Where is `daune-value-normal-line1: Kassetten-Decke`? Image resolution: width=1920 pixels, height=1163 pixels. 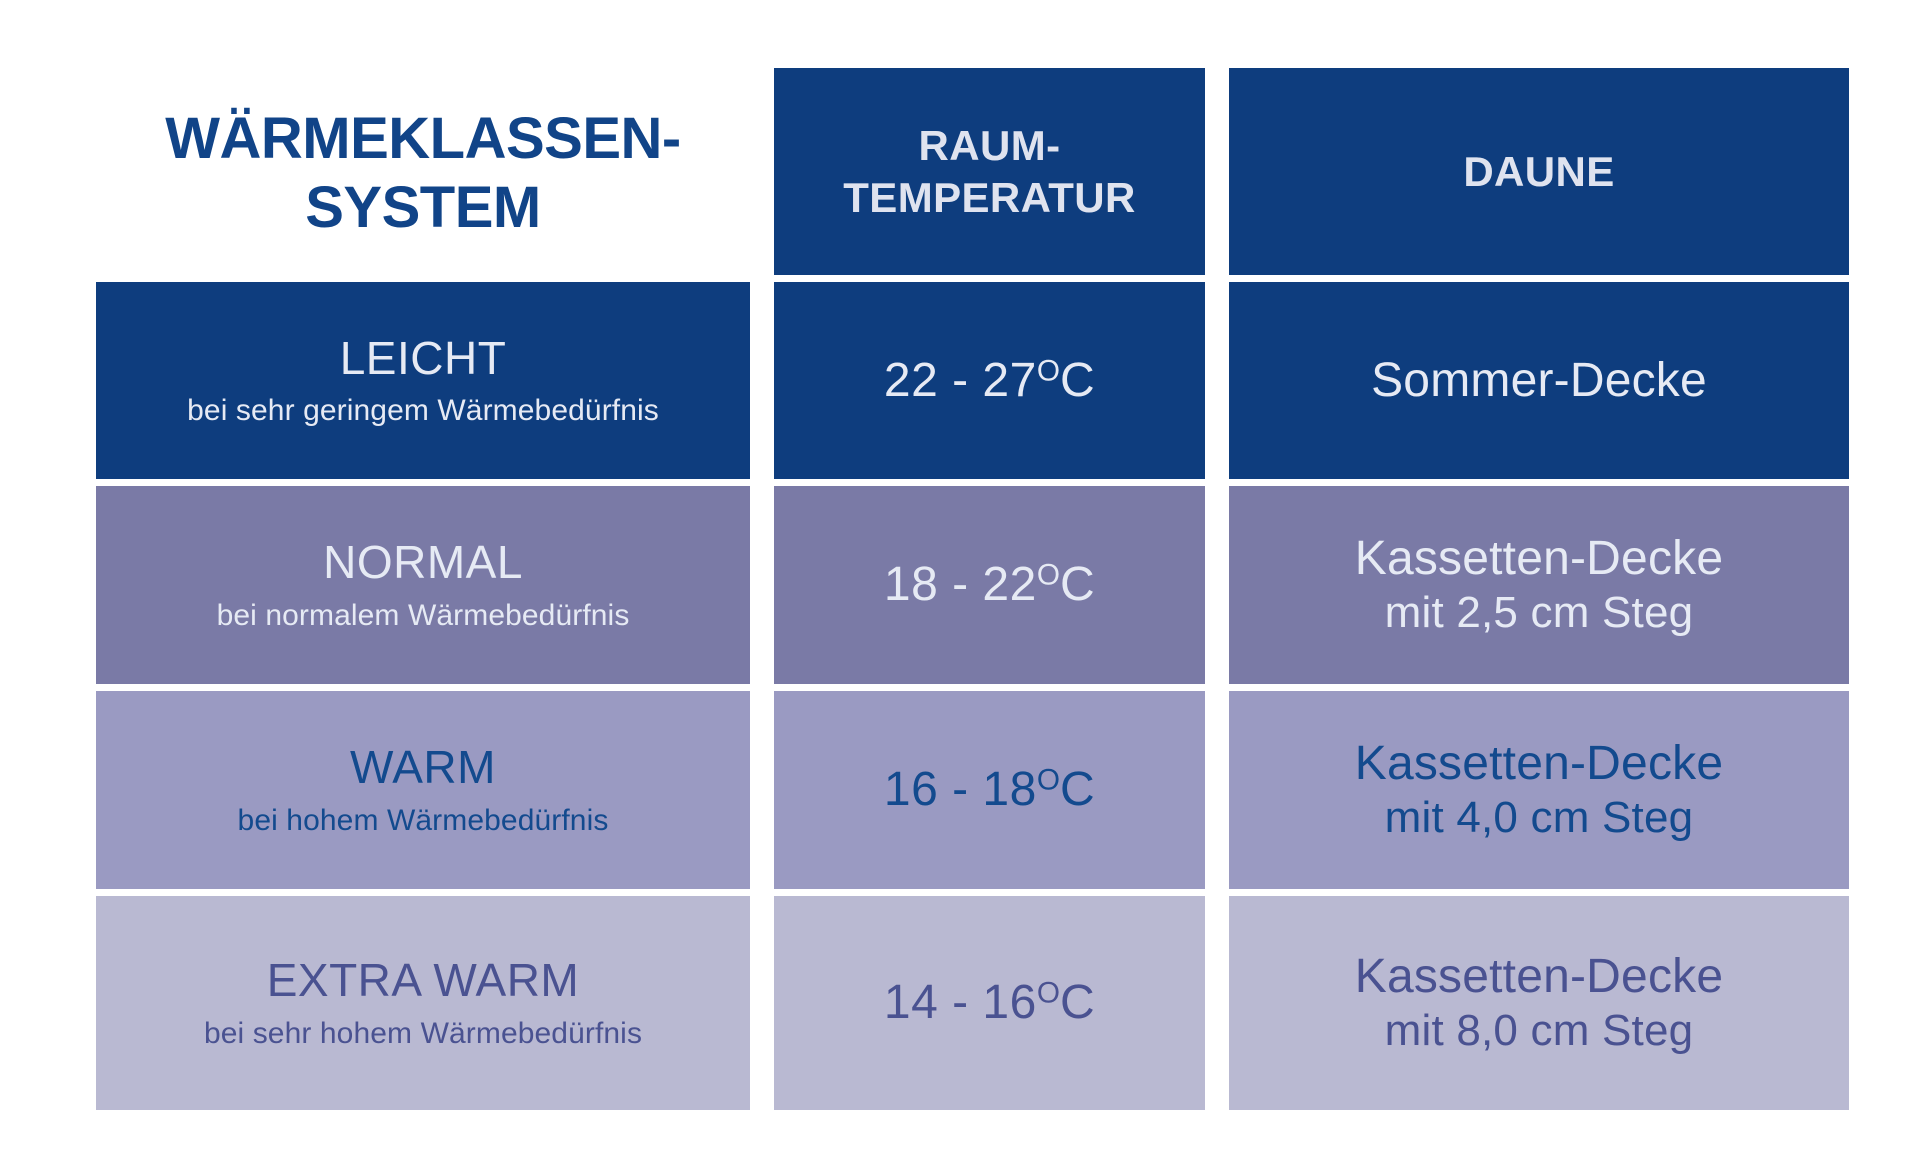 daune-value-normal-line1: Kassetten-Decke is located at coordinates (1539, 559).